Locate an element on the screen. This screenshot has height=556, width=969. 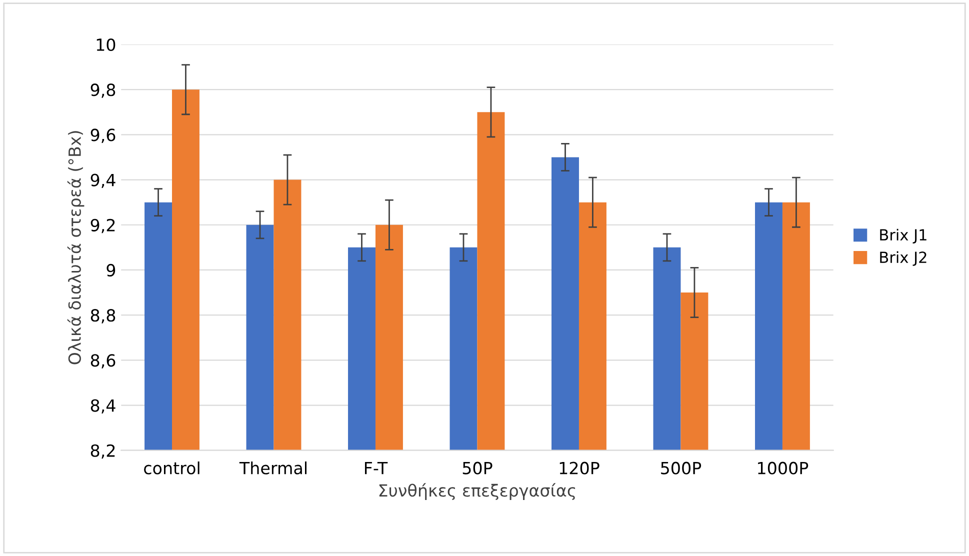
y-tick-label: 9,6 is located at coordinates (103, 135).